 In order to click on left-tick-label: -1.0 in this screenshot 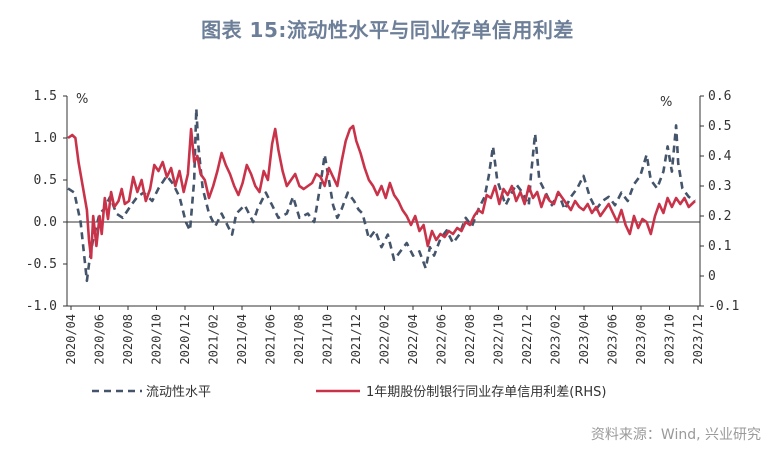, I will do `click(41, 306)`.